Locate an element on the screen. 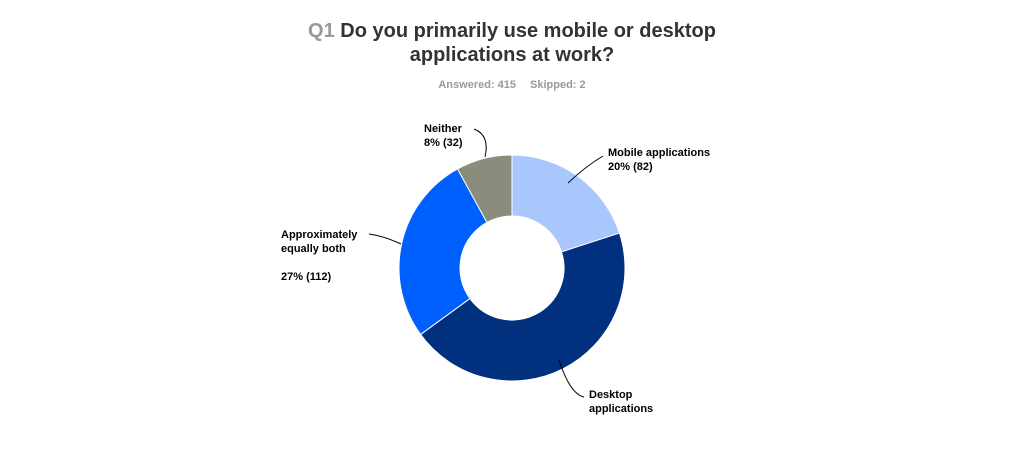 The image size is (1024, 455). question-text-line2: applications at work? is located at coordinates (512, 55).